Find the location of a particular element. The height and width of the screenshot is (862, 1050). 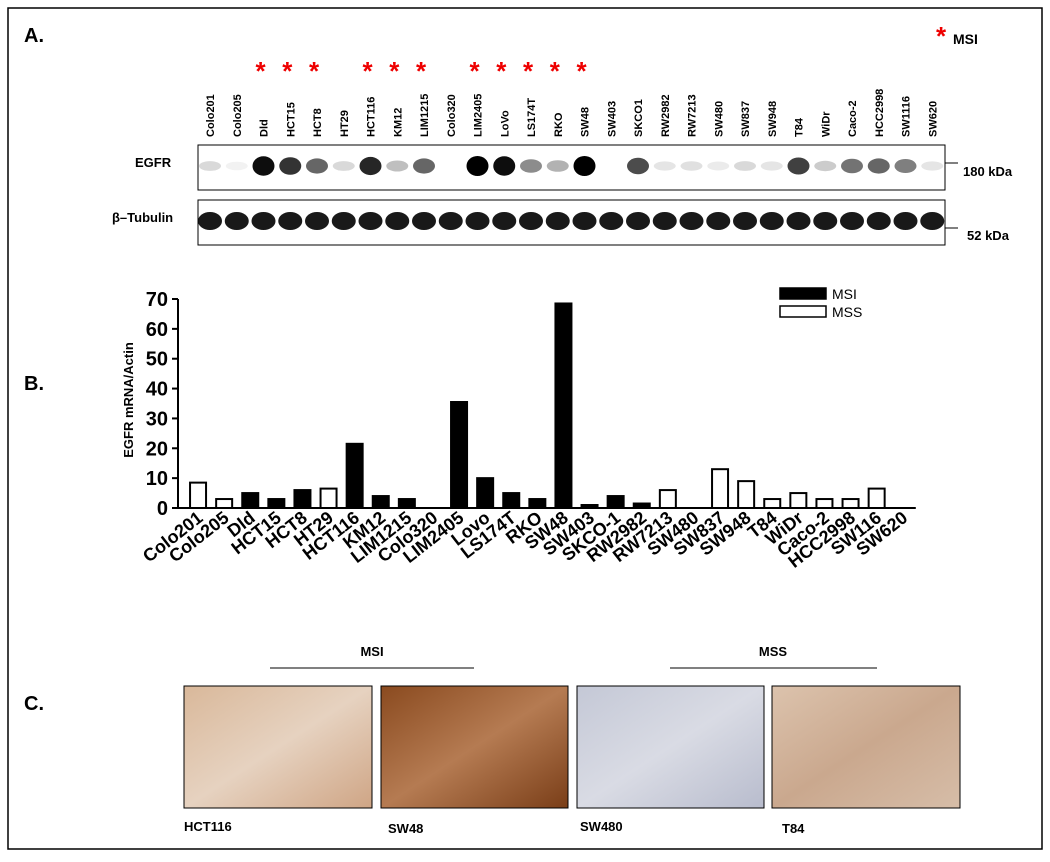

image-label: SW480 is located at coordinates (601, 826).